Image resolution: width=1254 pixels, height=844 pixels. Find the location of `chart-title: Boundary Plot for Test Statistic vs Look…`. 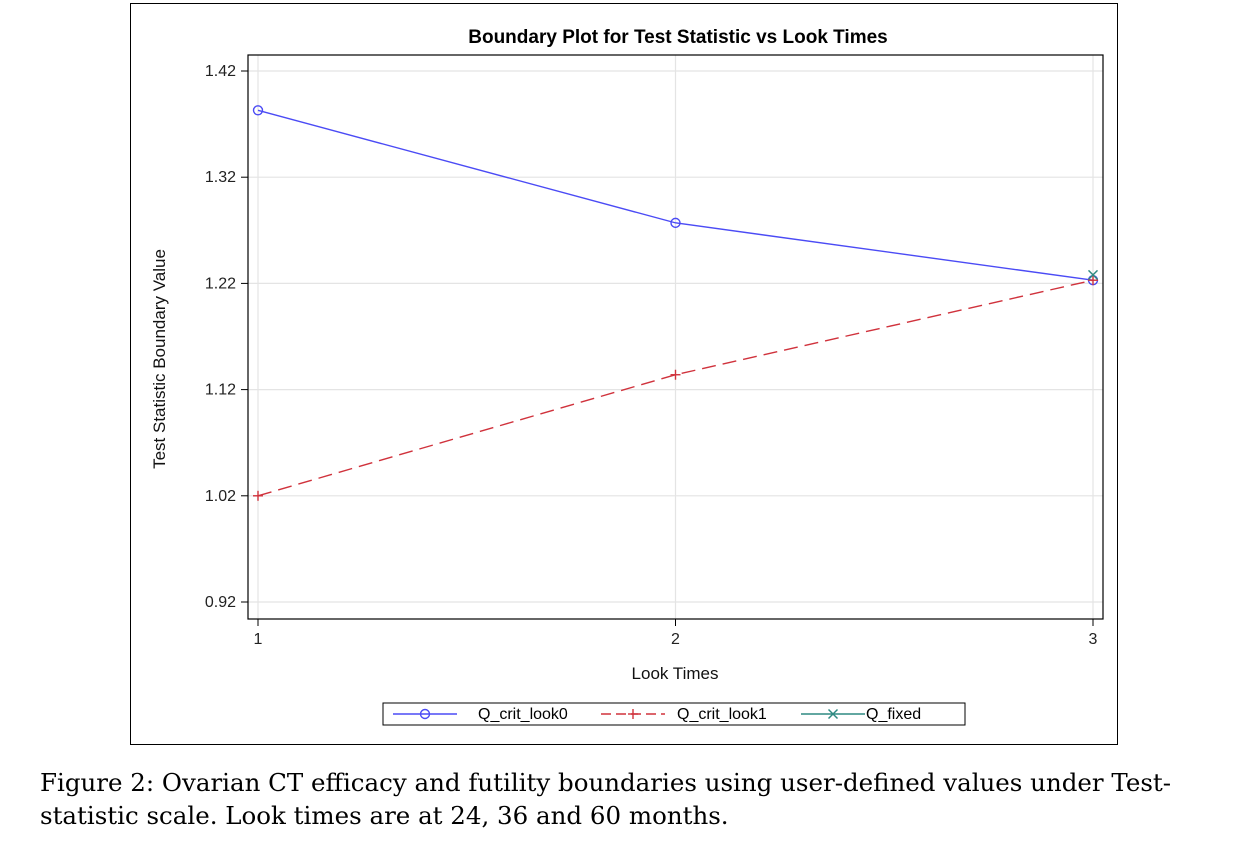

chart-title: Boundary Plot for Test Statistic vs Look… is located at coordinates (678, 37).